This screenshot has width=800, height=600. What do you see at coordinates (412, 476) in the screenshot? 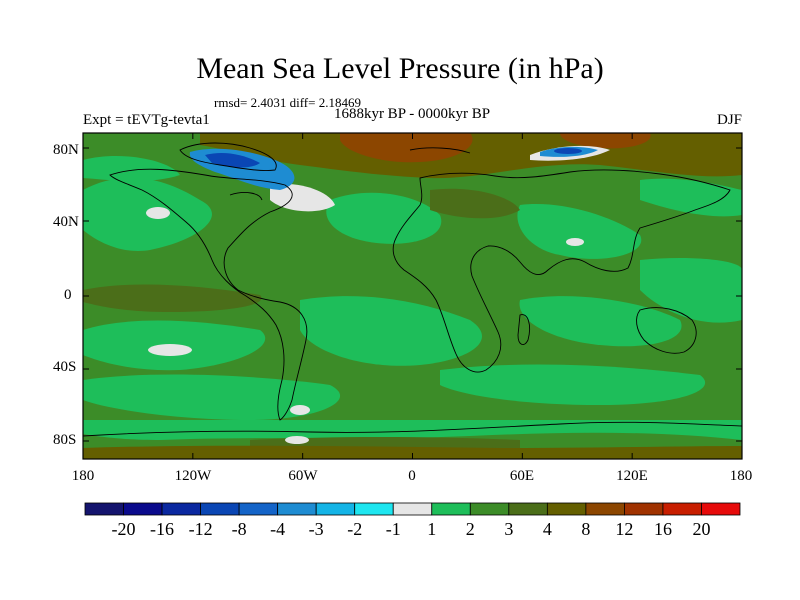
I see `lon-tick-label: 0` at bounding box center [412, 476].